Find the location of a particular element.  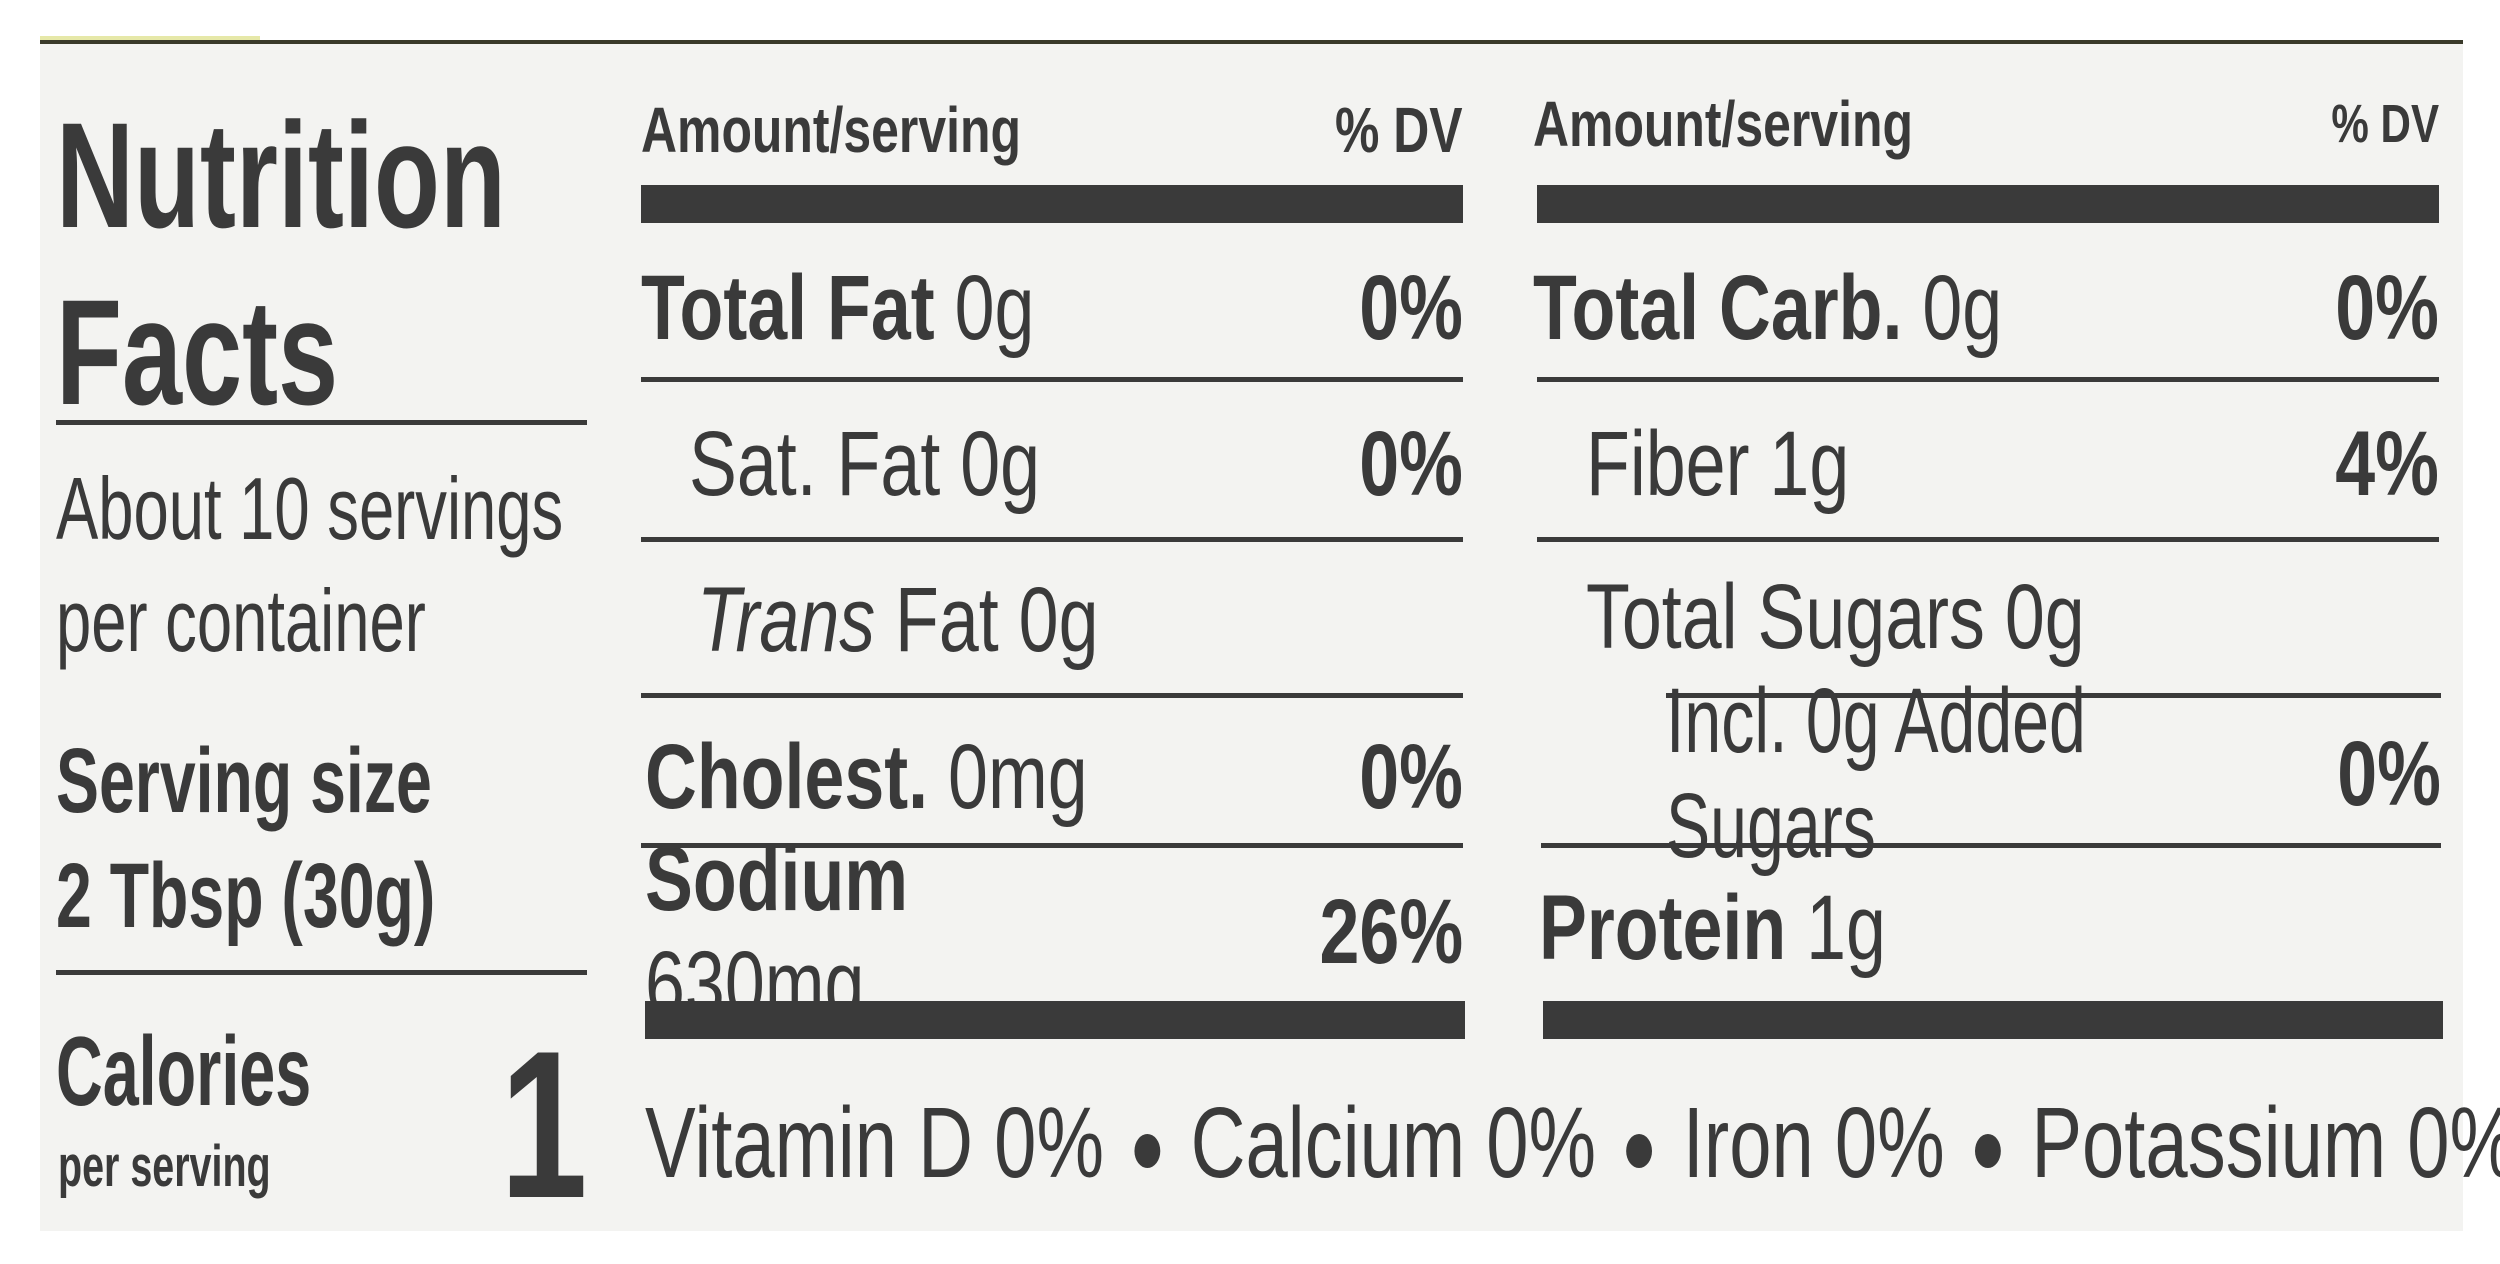

calories-value: 1 is located at coordinates (558, 1125).